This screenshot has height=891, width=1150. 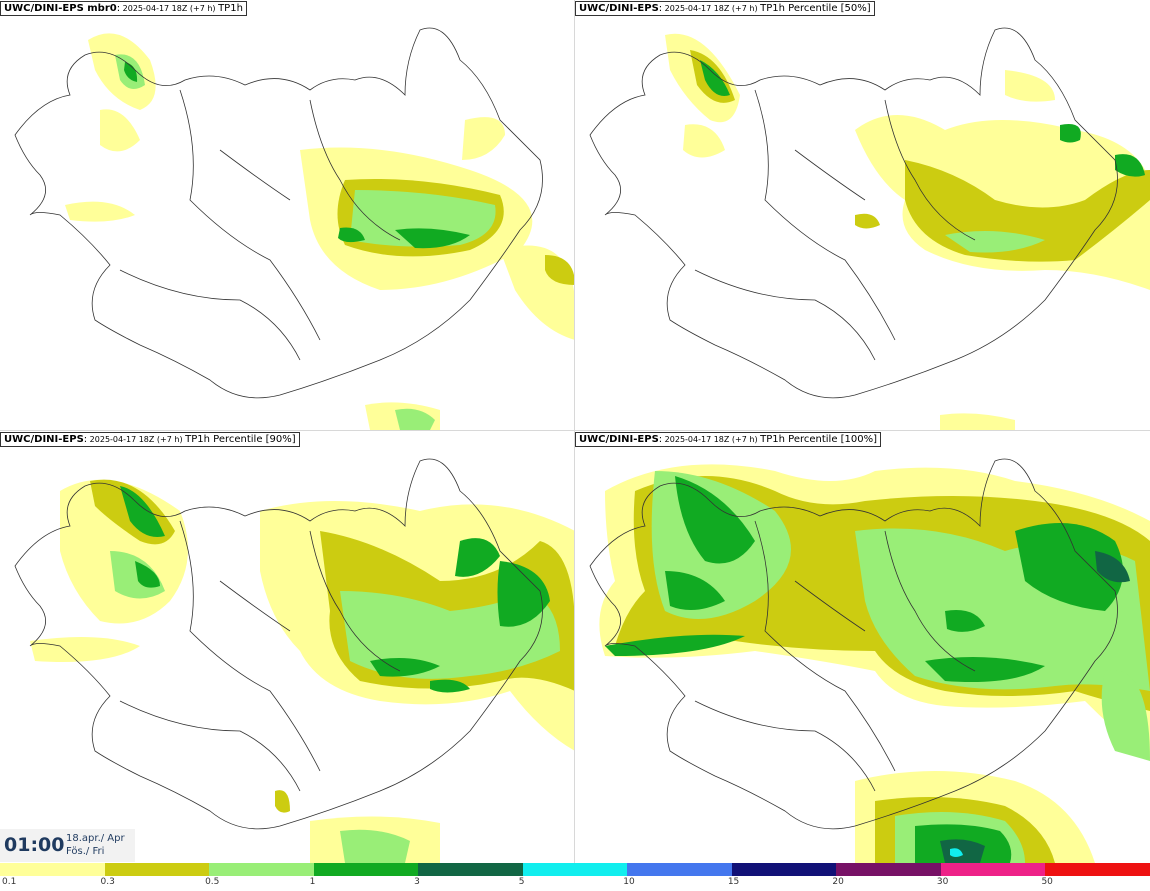 What do you see at coordinates (312, 882) in the screenshot?
I see `legend-label: 1` at bounding box center [312, 882].